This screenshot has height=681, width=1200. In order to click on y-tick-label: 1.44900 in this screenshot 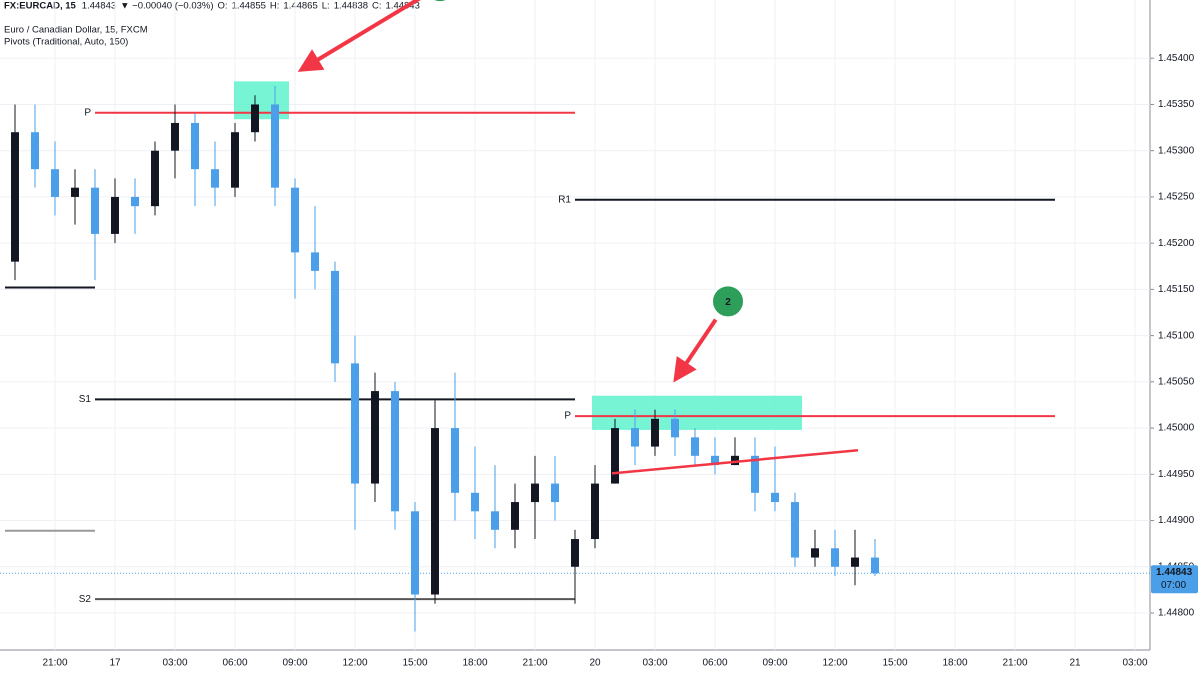, I will do `click(1176, 520)`.